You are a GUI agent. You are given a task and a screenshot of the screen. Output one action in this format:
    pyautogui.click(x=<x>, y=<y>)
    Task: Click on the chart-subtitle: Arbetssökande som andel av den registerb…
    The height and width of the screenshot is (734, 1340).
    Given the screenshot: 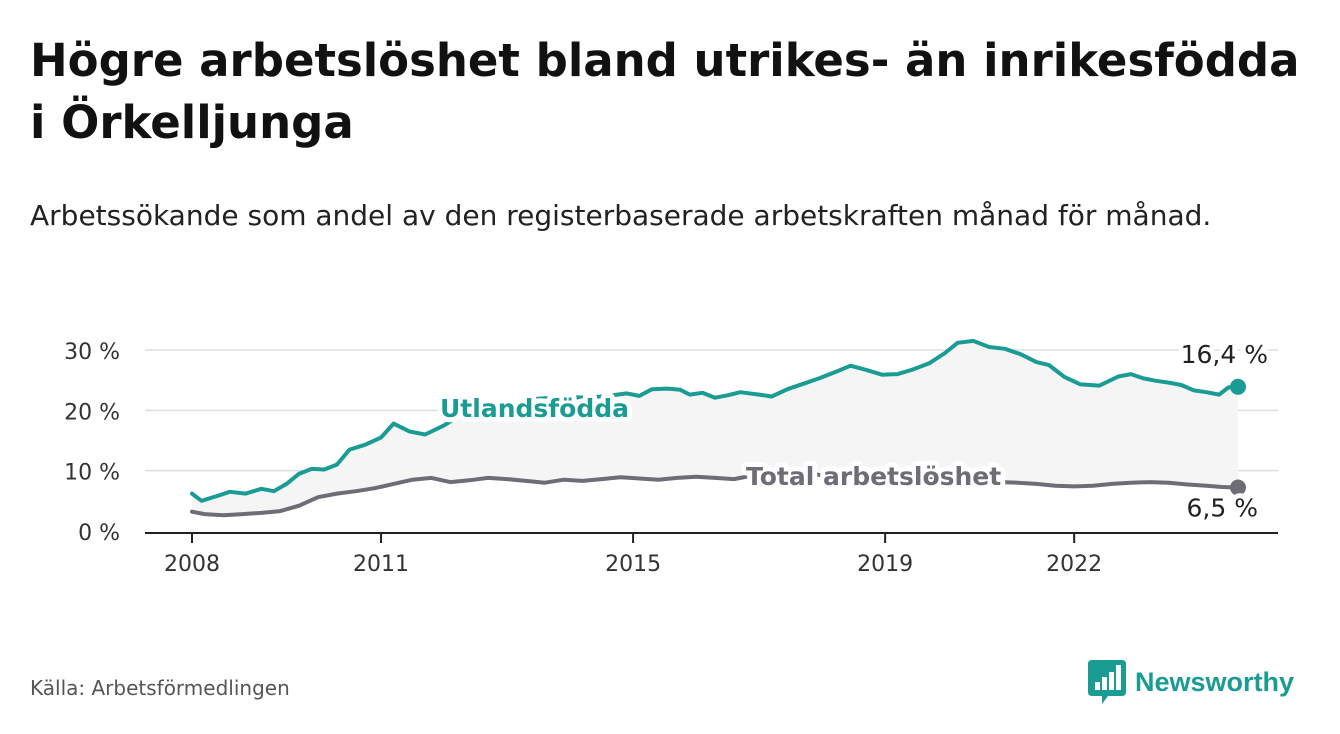 What is the action you would take?
    pyautogui.click(x=621, y=215)
    